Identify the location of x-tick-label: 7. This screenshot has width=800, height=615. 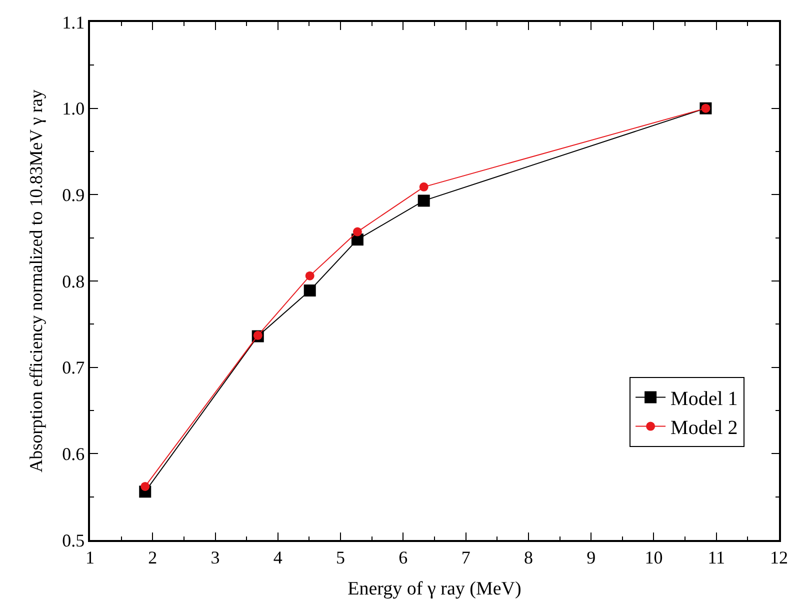
(465, 557).